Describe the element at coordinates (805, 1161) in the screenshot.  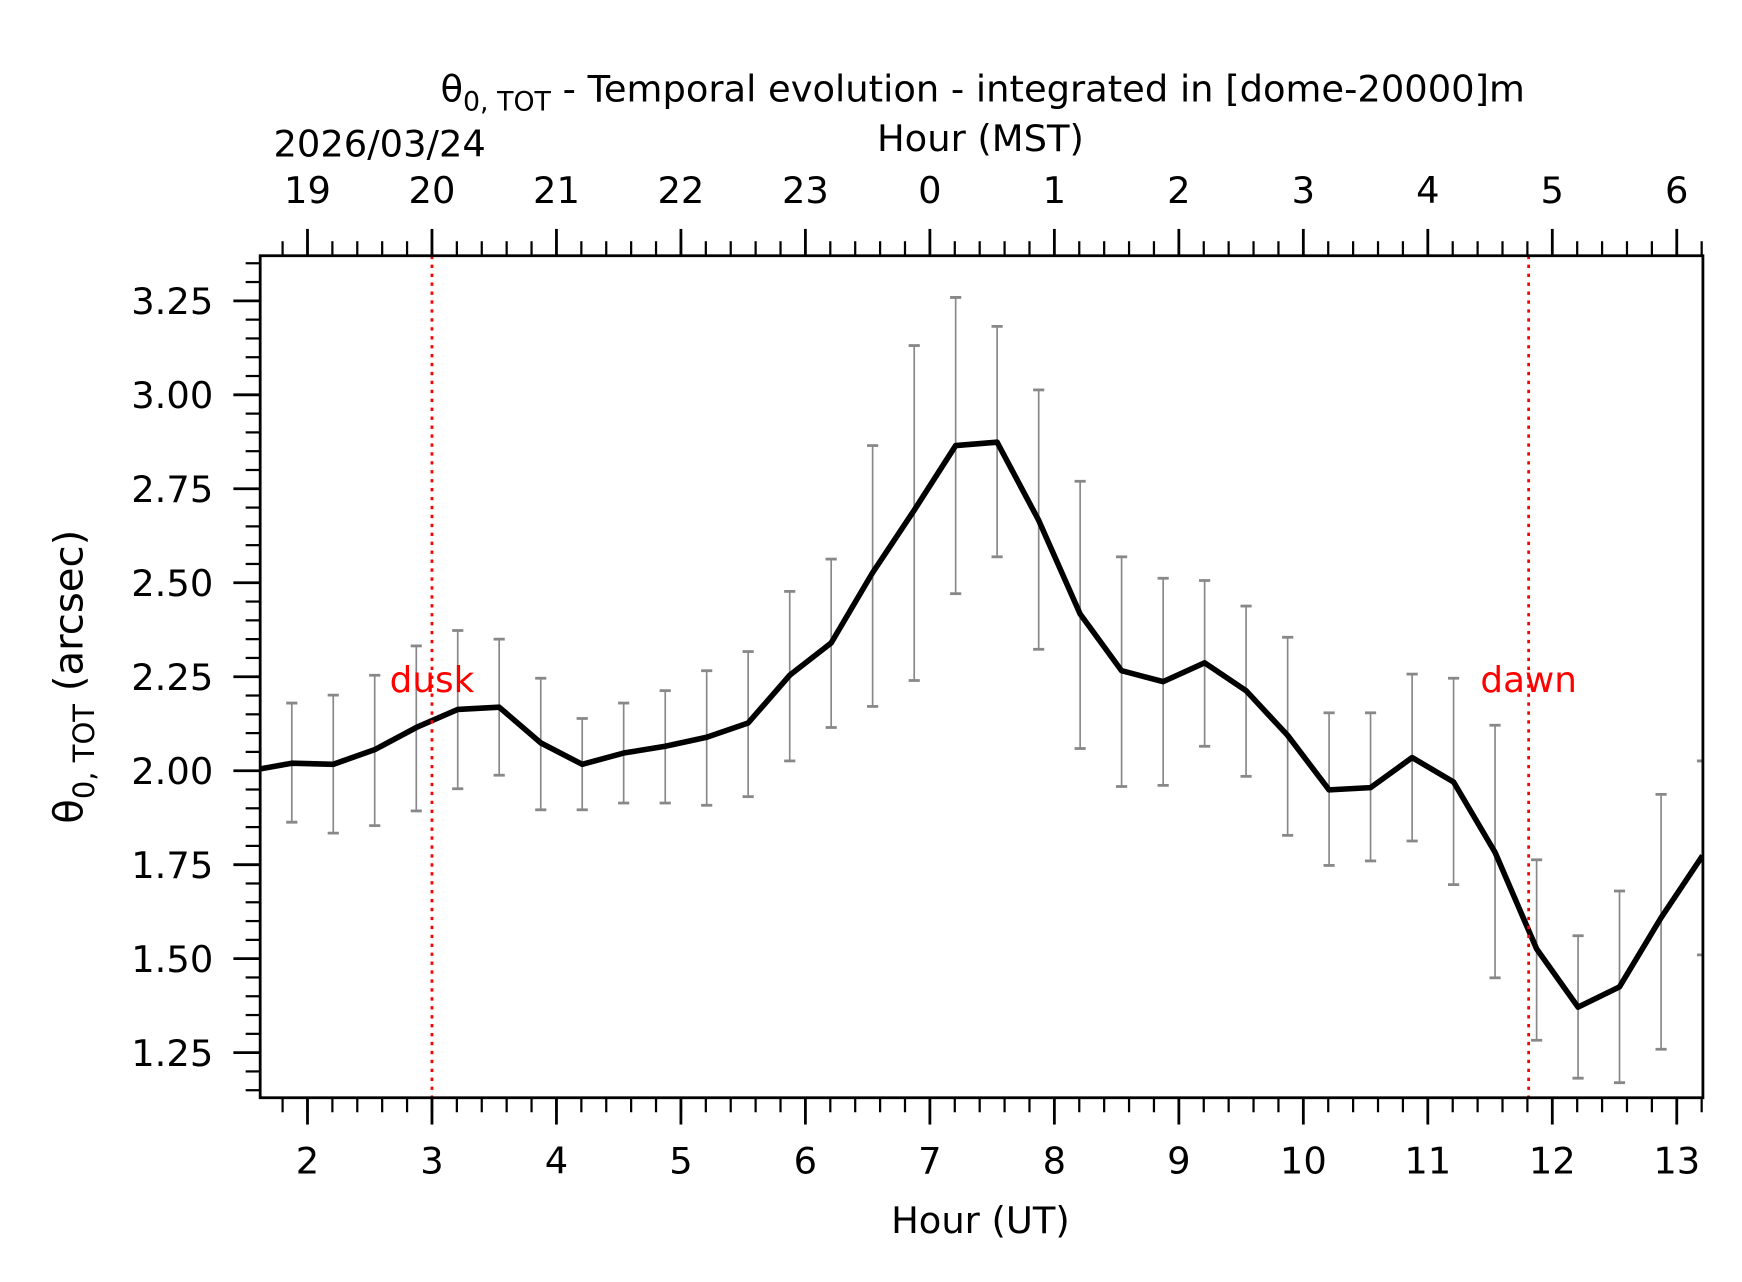
I see `x-tick-label: 6` at that location.